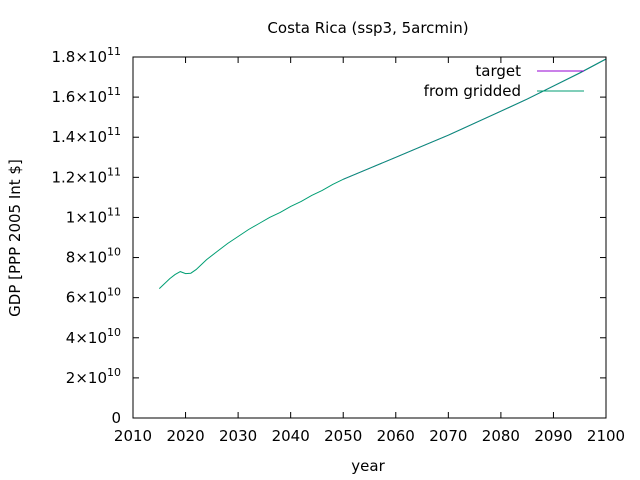 This screenshot has height=480, width=640. I want to click on chart-title: Costa Rica (ssp3, 5arcmin), so click(367, 28).